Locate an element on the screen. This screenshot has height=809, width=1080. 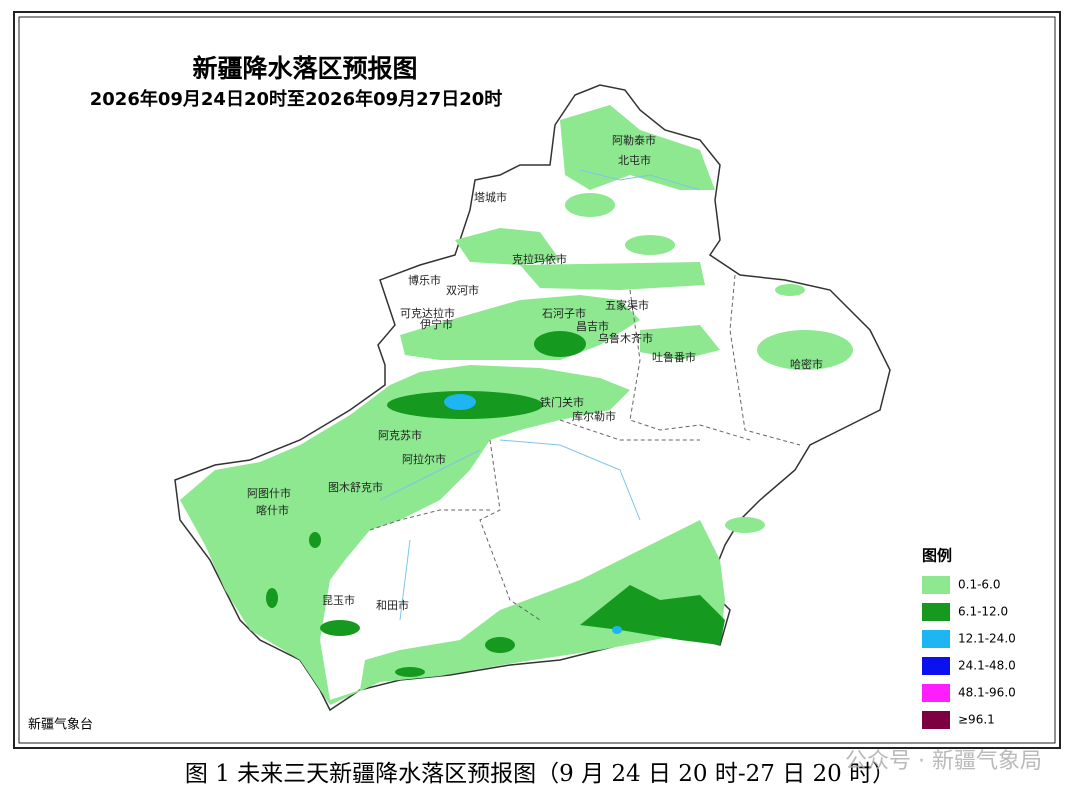
city-label: 阿勒泰市 is located at coordinates (634, 140).